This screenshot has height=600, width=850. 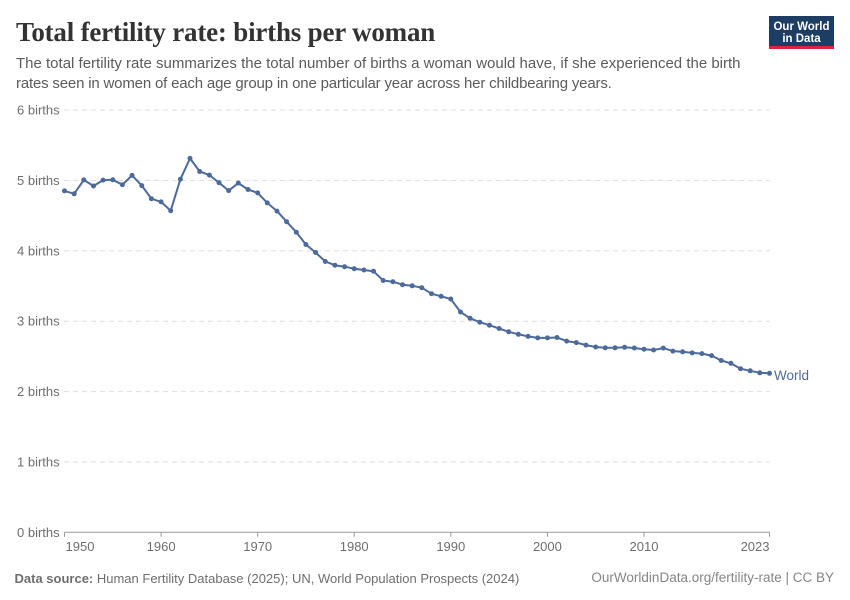 What do you see at coordinates (547, 546) in the screenshot?
I see `svg-text: 2000` at bounding box center [547, 546].